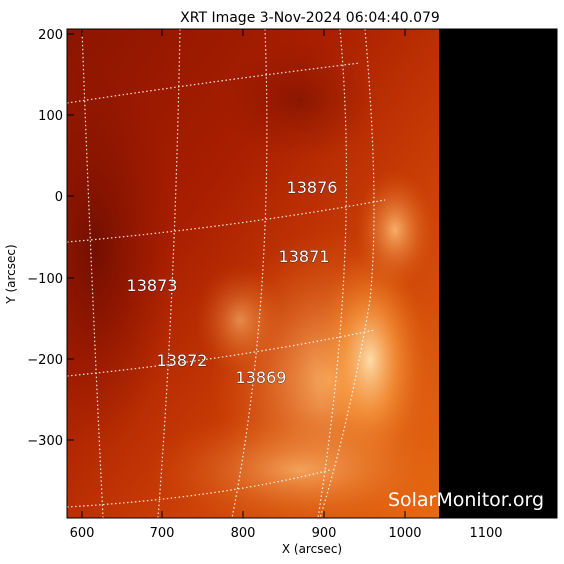 This screenshot has height=564, width=564. Describe the element at coordinates (485, 533) in the screenshot. I see `x-tick-label: 1100` at that location.